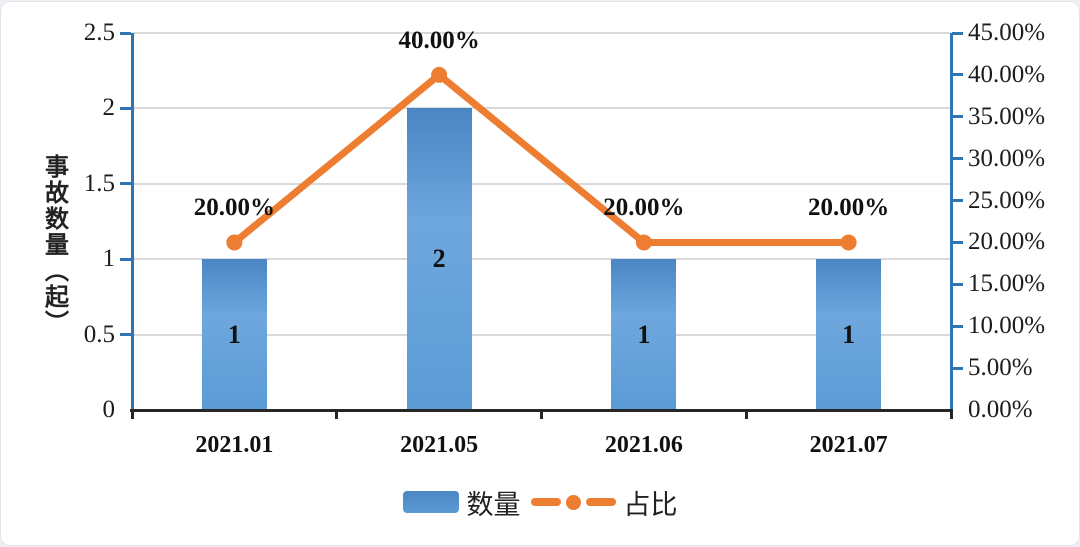 The width and height of the screenshot is (1080, 547). Describe the element at coordinates (650, 505) in the screenshot. I see `legend-label: 占比` at that location.